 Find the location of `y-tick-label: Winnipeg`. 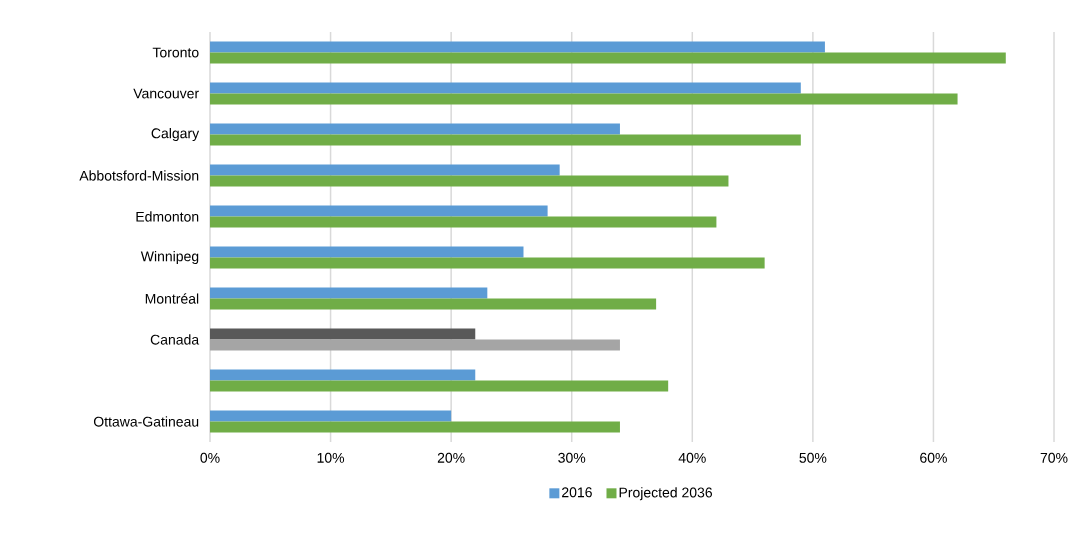

y-tick-label: Winnipeg is located at coordinates (169, 257).